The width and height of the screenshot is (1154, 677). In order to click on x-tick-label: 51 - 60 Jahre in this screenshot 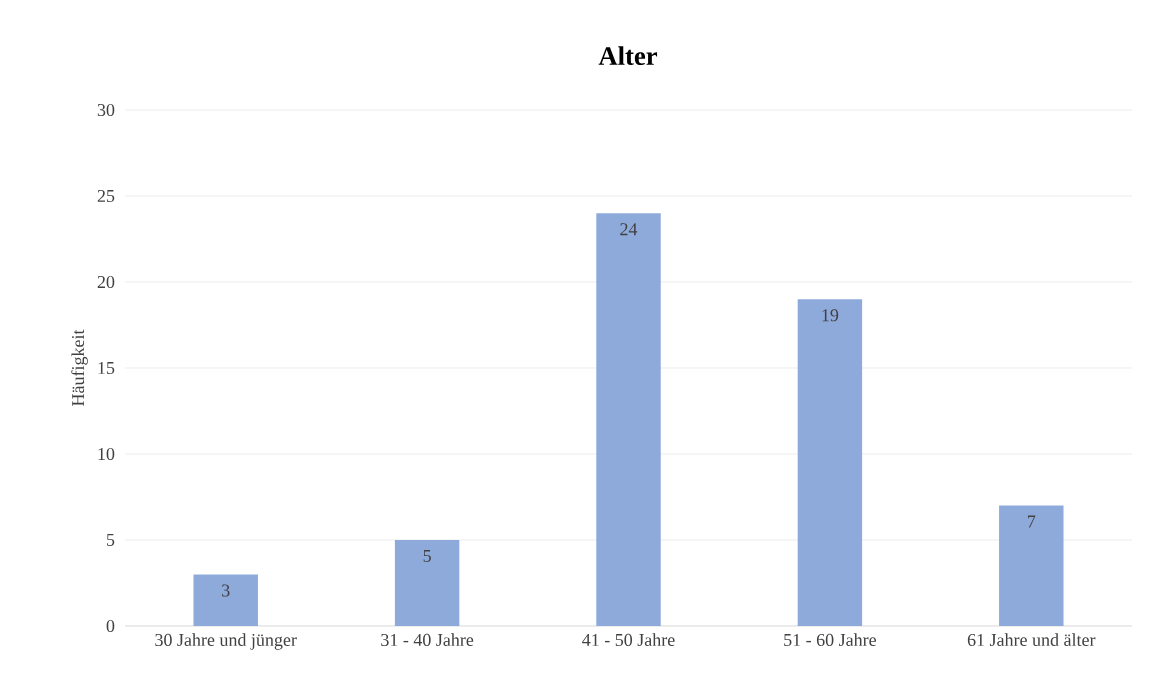, I will do `click(830, 640)`.